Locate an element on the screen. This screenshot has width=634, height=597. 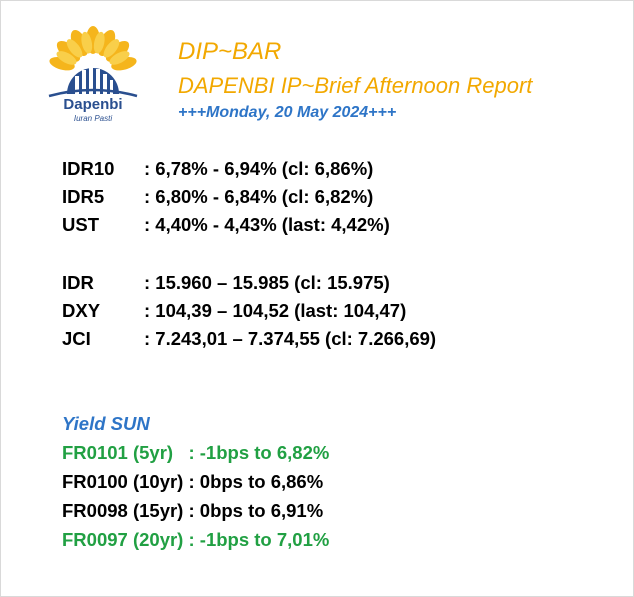
market-label: JCI is located at coordinates (76, 338).